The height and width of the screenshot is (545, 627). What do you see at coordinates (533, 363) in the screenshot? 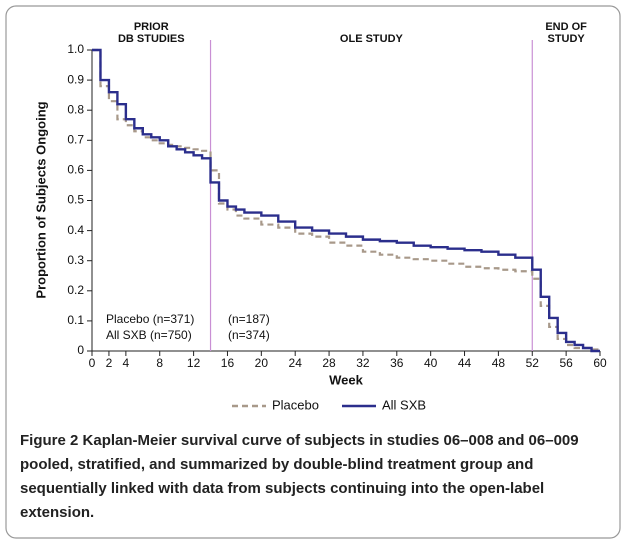
I see `x-tick-label: 52` at bounding box center [533, 363].